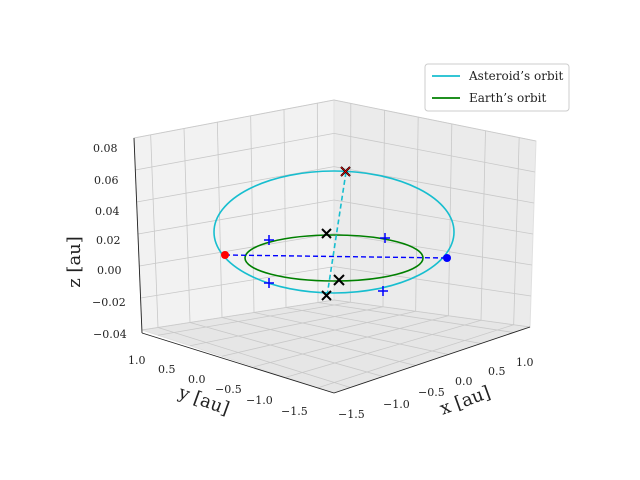 This screenshot has width=640, height=480. What do you see at coordinates (345, 171) in the screenshot?
I see `cross-marker-overlay` at bounding box center [345, 171].